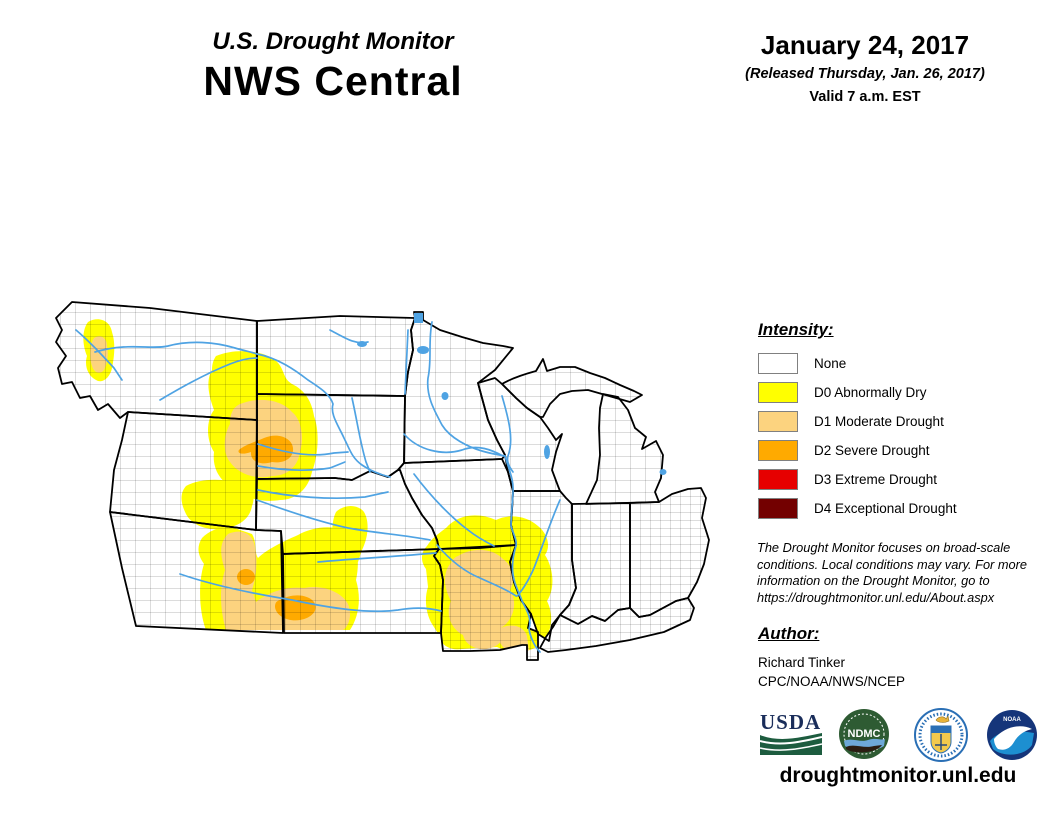 This screenshot has width=1056, height=816. I want to click on d2-areas, so click(276, 528).